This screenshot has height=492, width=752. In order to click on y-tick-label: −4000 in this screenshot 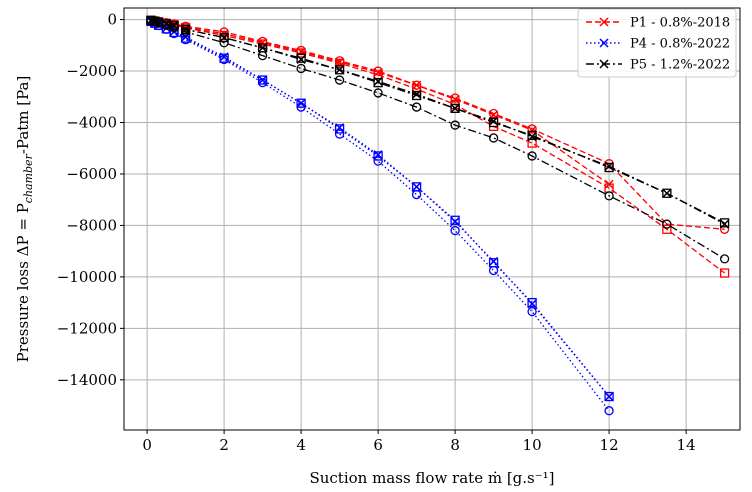, I will do `click(91, 123)`.